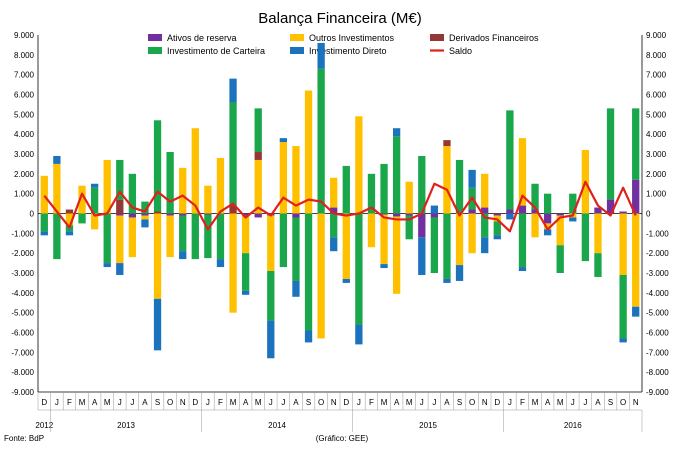 The image size is (680, 453). What do you see at coordinates (277, 425) in the screenshot?
I see `x-year-label: 2014` at bounding box center [277, 425].